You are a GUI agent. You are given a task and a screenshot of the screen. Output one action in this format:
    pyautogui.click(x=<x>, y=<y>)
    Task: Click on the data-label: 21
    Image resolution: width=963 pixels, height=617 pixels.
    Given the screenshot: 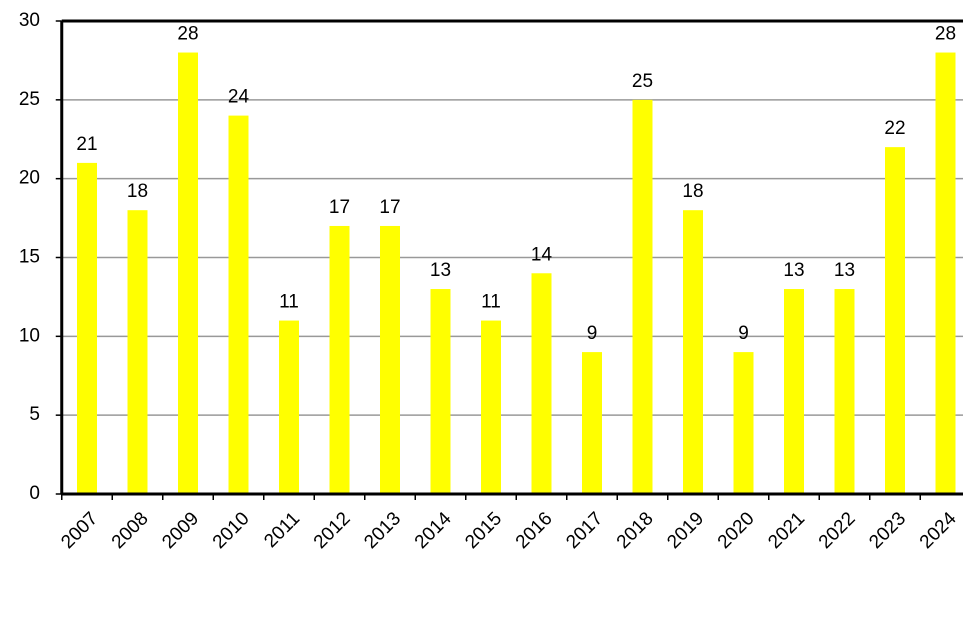 What is the action you would take?
    pyautogui.click(x=86, y=144)
    